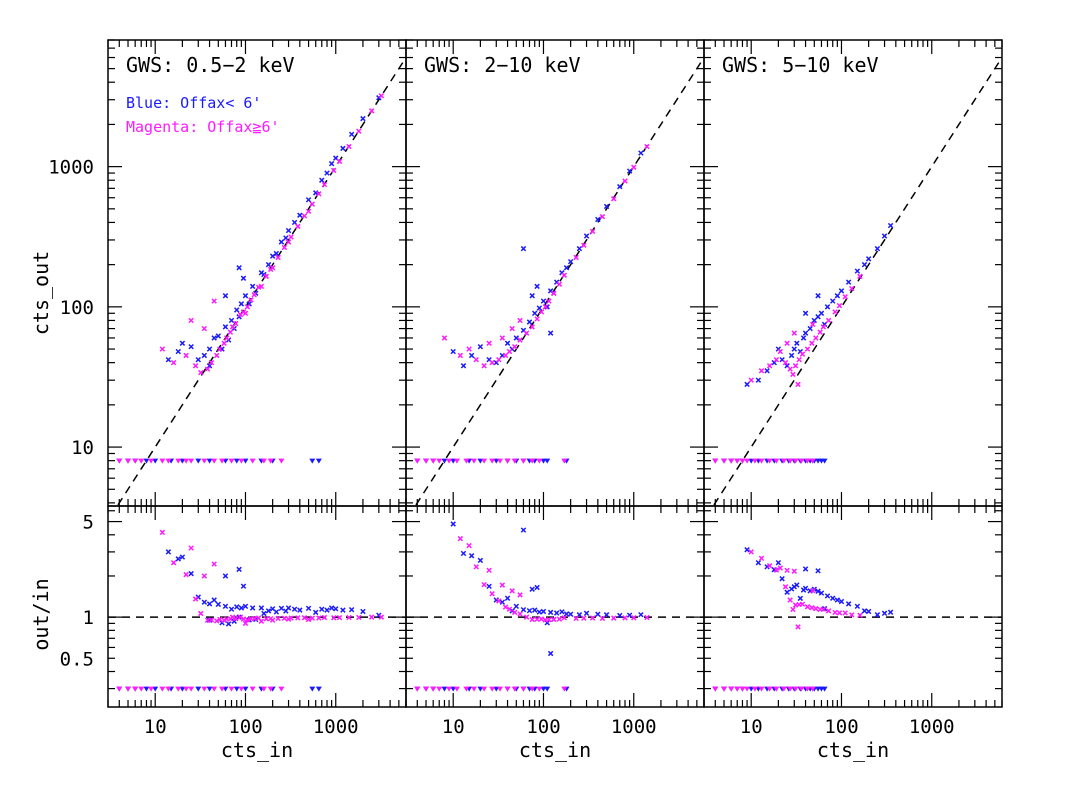 The image size is (1067, 797). What do you see at coordinates (88, 618) in the screenshot?
I see `y-tick-label-bottom: 1` at bounding box center [88, 618].